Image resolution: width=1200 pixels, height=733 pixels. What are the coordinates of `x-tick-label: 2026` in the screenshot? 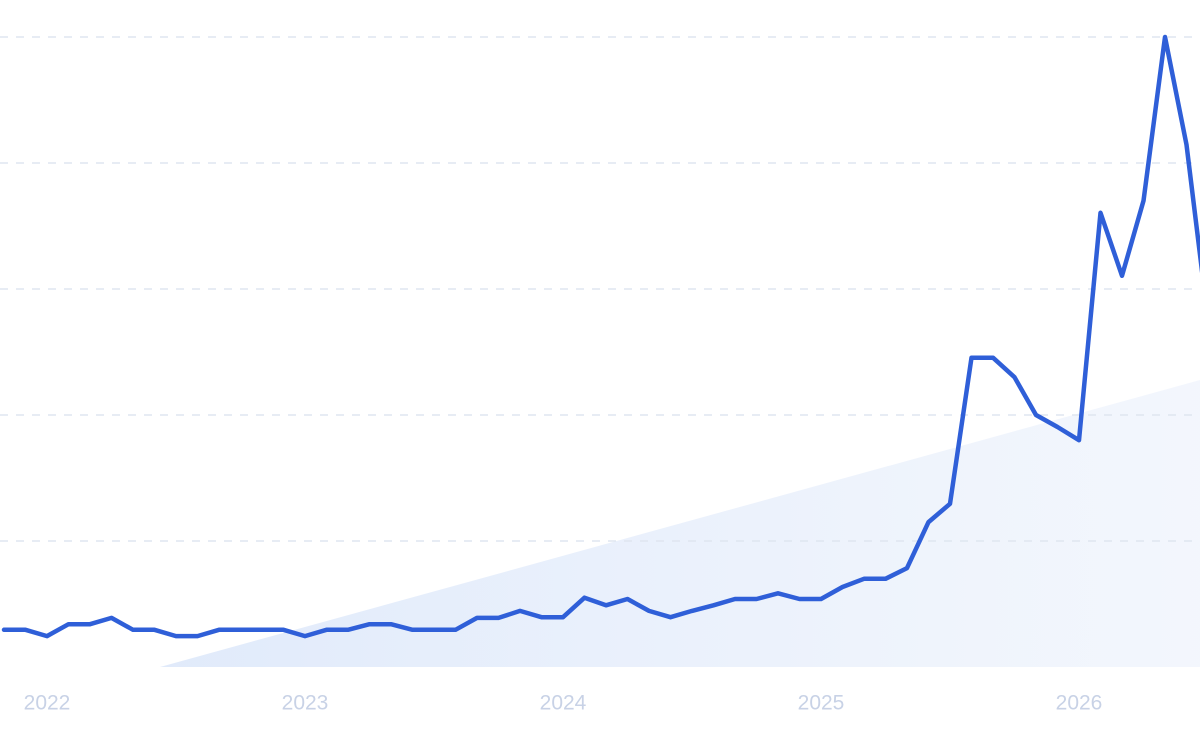 It's located at (1079, 703).